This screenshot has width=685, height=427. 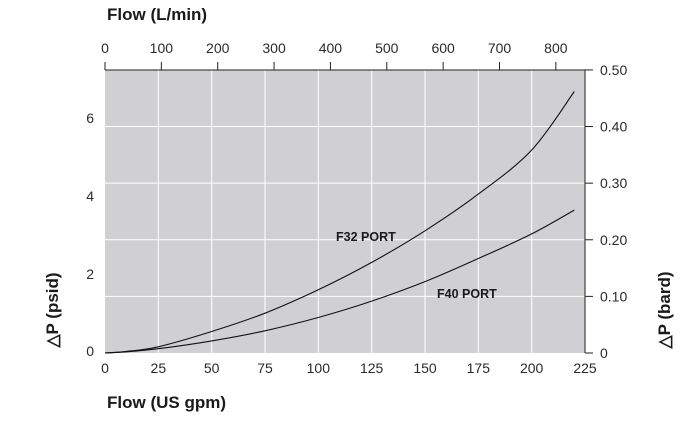 I want to click on x-gpm-tick-label: 75, so click(x=265, y=368).